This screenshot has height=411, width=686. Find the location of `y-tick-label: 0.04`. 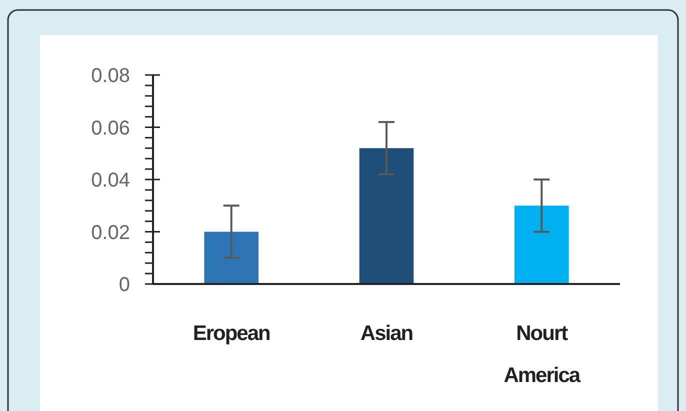

y-tick-label: 0.04 is located at coordinates (110, 181).